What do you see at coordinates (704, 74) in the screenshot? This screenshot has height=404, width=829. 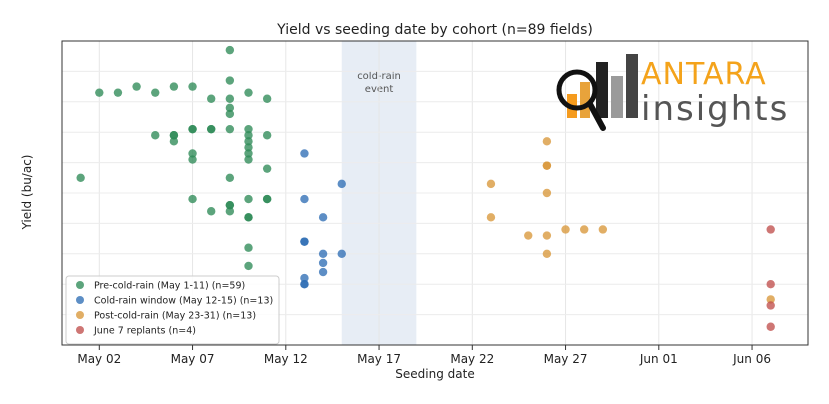 I see `logo-text-top: ANTARA` at bounding box center [704, 74].